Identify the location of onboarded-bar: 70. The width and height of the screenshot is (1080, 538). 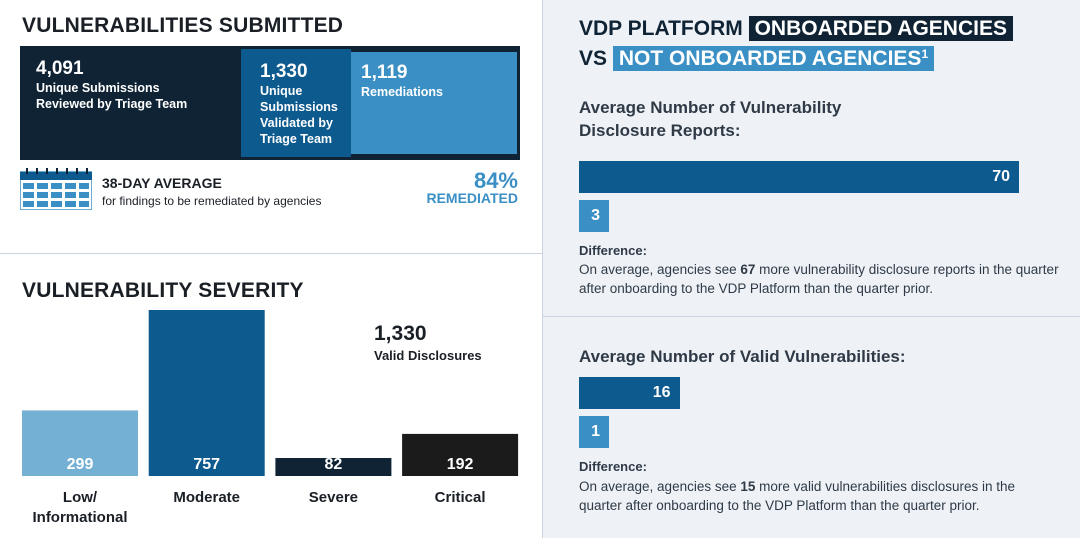
(799, 177).